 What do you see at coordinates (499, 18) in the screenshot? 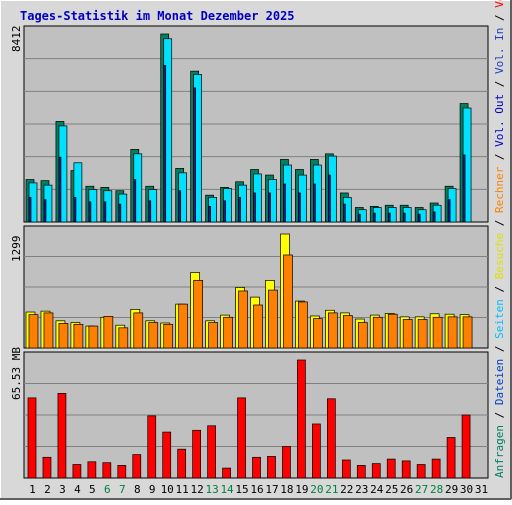
I see `legend-part-13: /` at bounding box center [499, 18].